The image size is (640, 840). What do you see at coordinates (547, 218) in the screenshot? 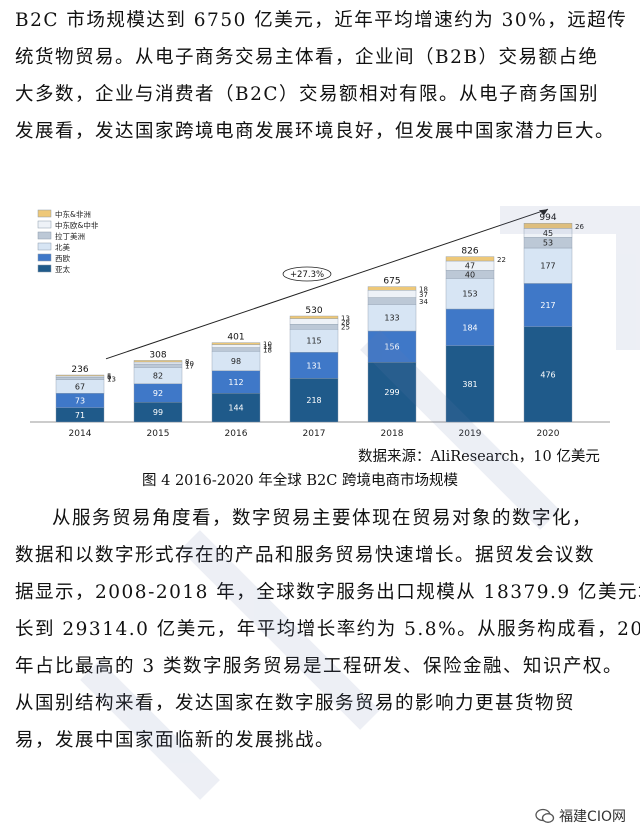
I see `total-label: 994` at bounding box center [547, 218].